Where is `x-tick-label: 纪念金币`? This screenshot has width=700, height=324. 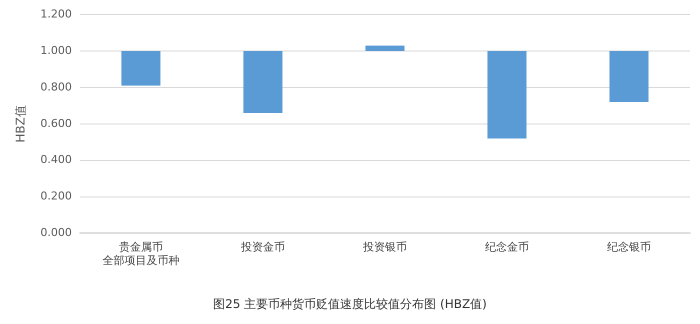 x-tick-label: 纪念金币 is located at coordinates (506, 247).